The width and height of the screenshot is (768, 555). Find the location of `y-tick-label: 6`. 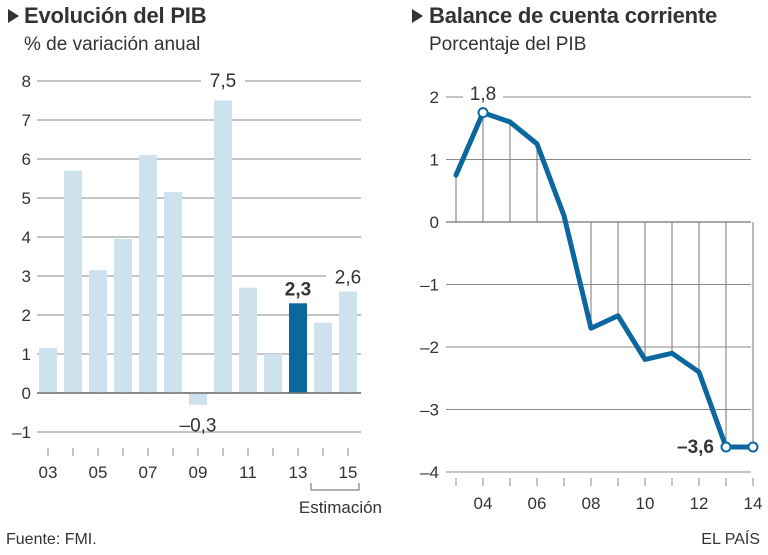

y-tick-label: 6 is located at coordinates (26, 159).